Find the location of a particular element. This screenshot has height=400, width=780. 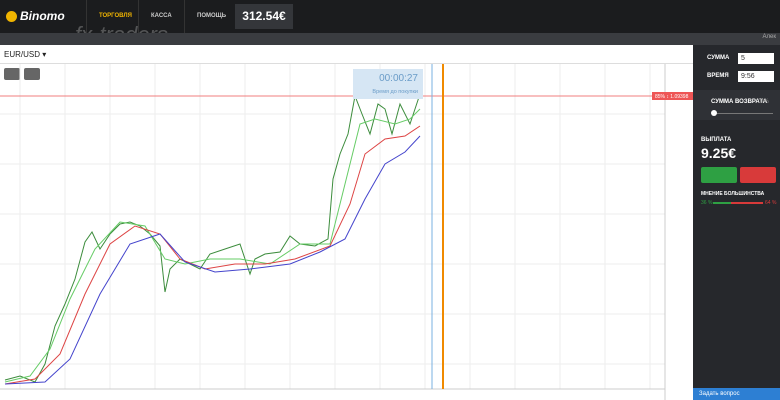

amount-label: СУММА is located at coordinates (718, 58).